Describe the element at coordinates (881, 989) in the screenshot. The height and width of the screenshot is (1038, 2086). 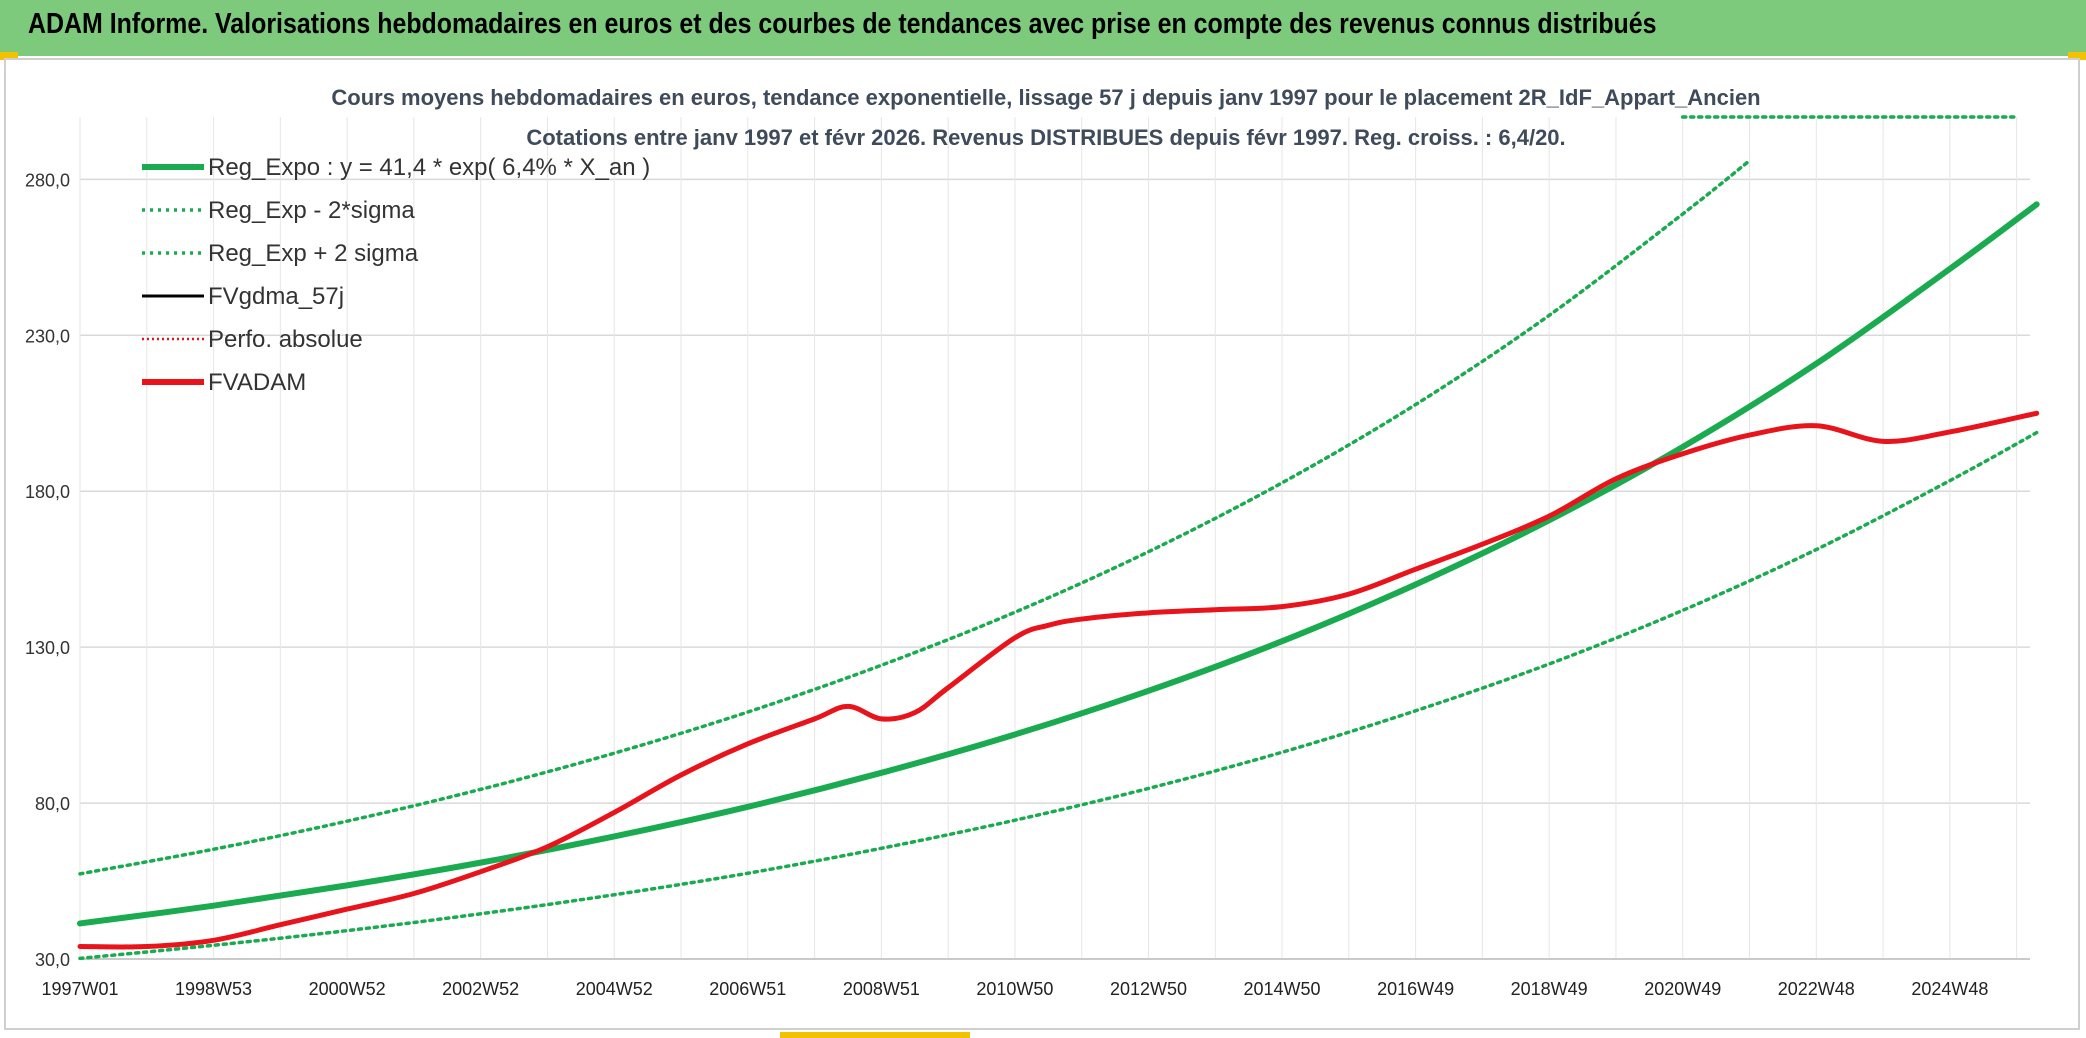
I see `x-tick-label: 2008W51` at that location.